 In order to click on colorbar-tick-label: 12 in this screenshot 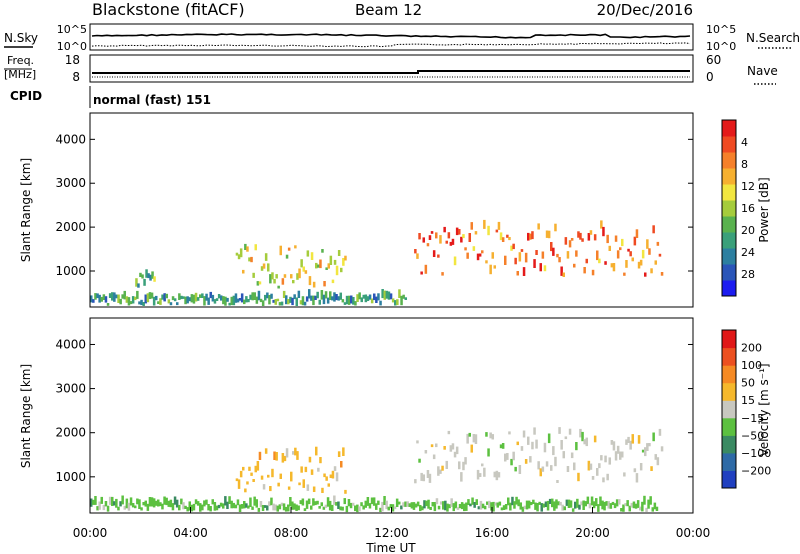, I will do `click(748, 186)`.